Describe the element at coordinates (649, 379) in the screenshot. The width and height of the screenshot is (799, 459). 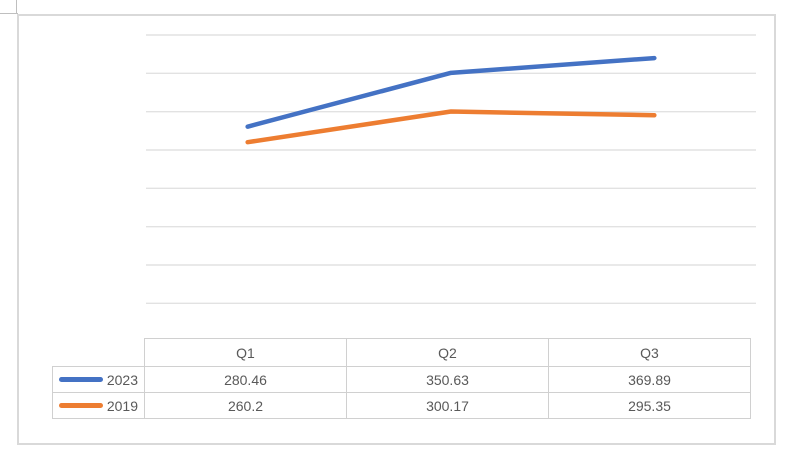
I see `value-2023-q3: 369.89` at that location.